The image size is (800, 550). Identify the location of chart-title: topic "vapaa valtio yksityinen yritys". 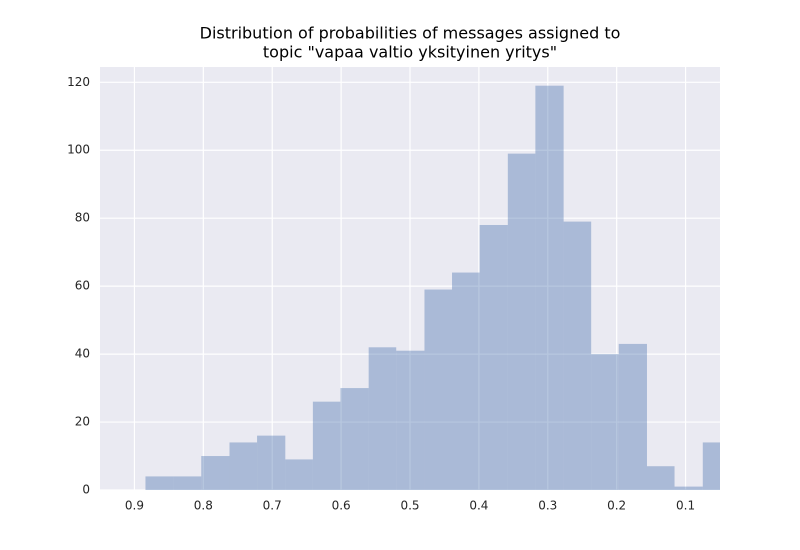
(410, 52).